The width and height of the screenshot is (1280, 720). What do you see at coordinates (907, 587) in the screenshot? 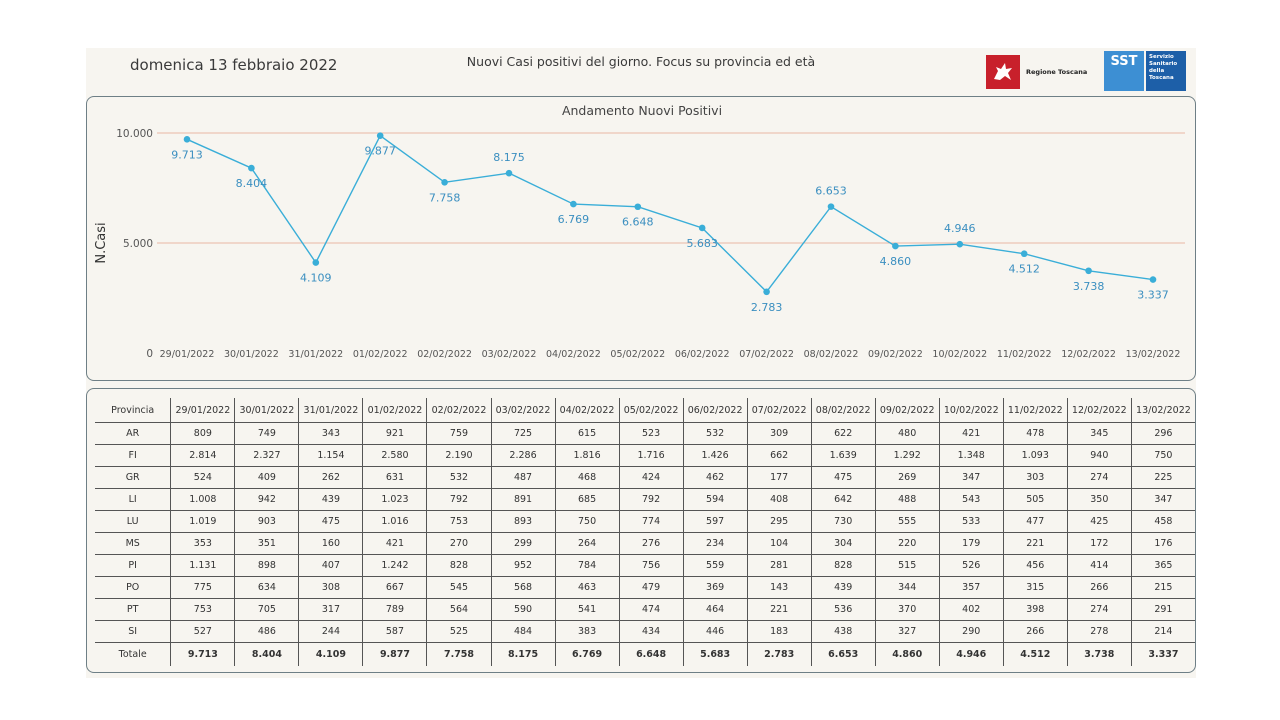
I see `case-count-cell: 344` at bounding box center [907, 587].